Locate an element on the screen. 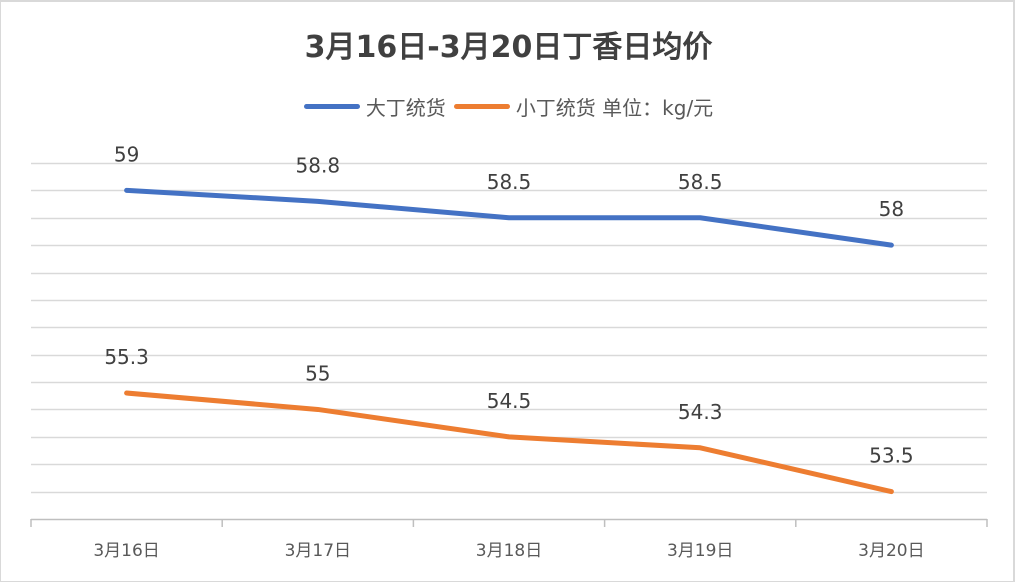 This screenshot has height=584, width=1017. x-tick-label: 3月19日 is located at coordinates (700, 551).